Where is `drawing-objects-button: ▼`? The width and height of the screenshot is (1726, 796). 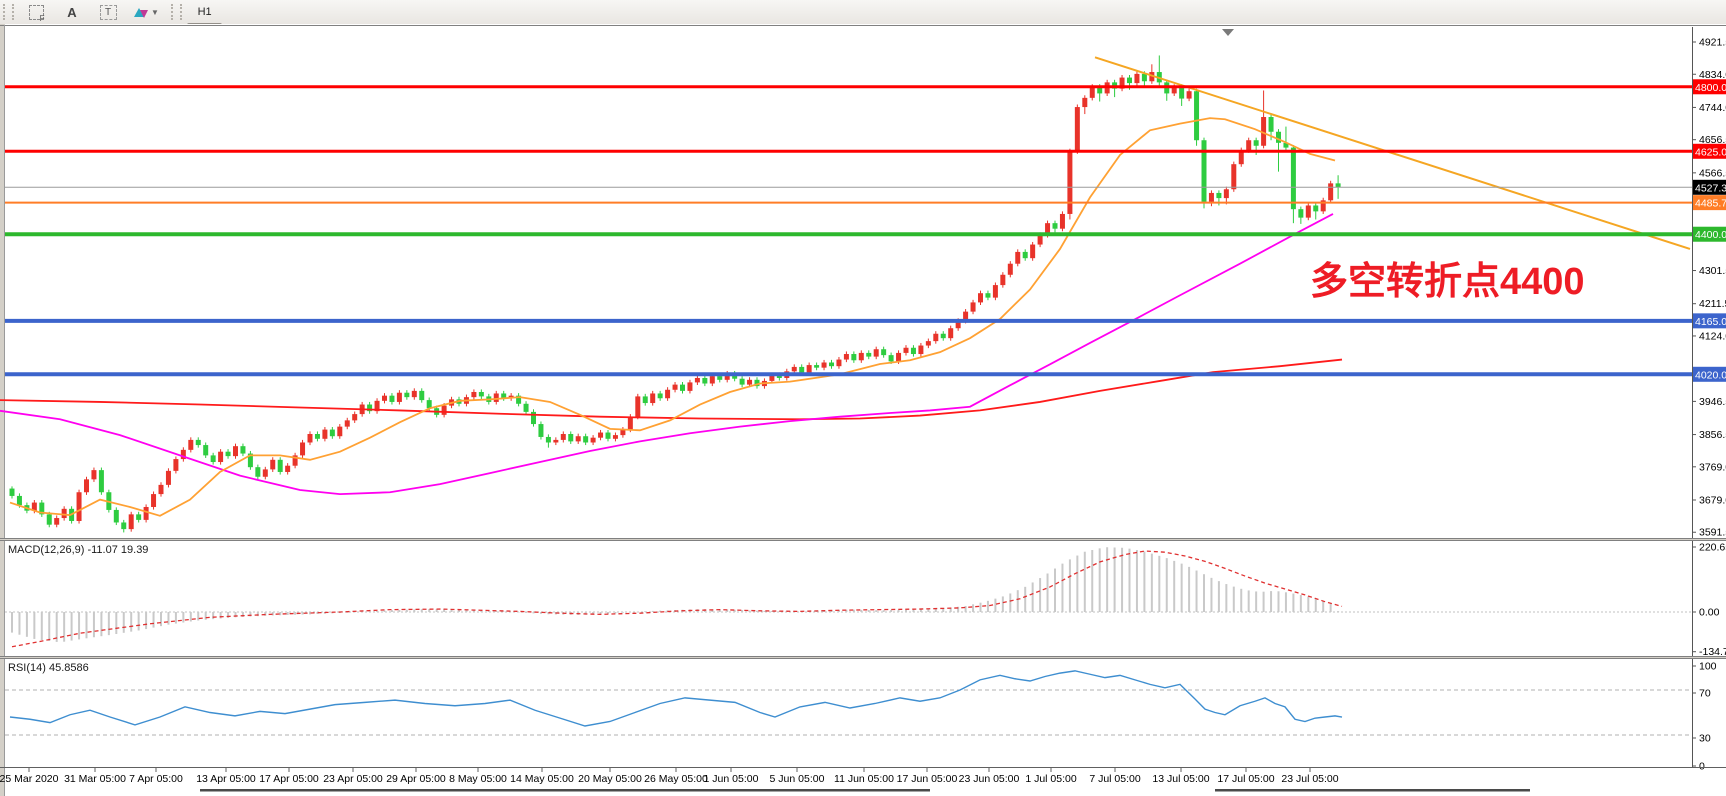 drawing-objects-button: ▼ is located at coordinates (146, 12).